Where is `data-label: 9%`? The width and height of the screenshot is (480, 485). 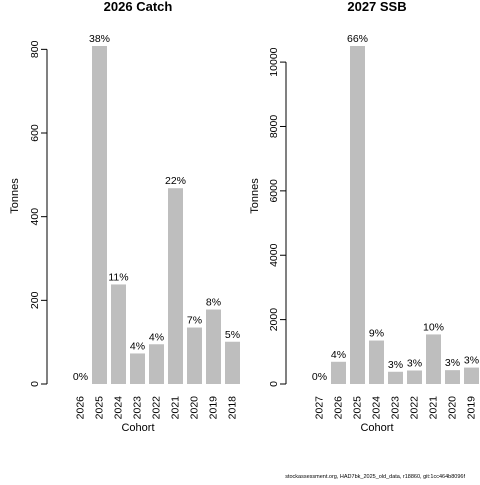 data-label: 9% is located at coordinates (376, 334).